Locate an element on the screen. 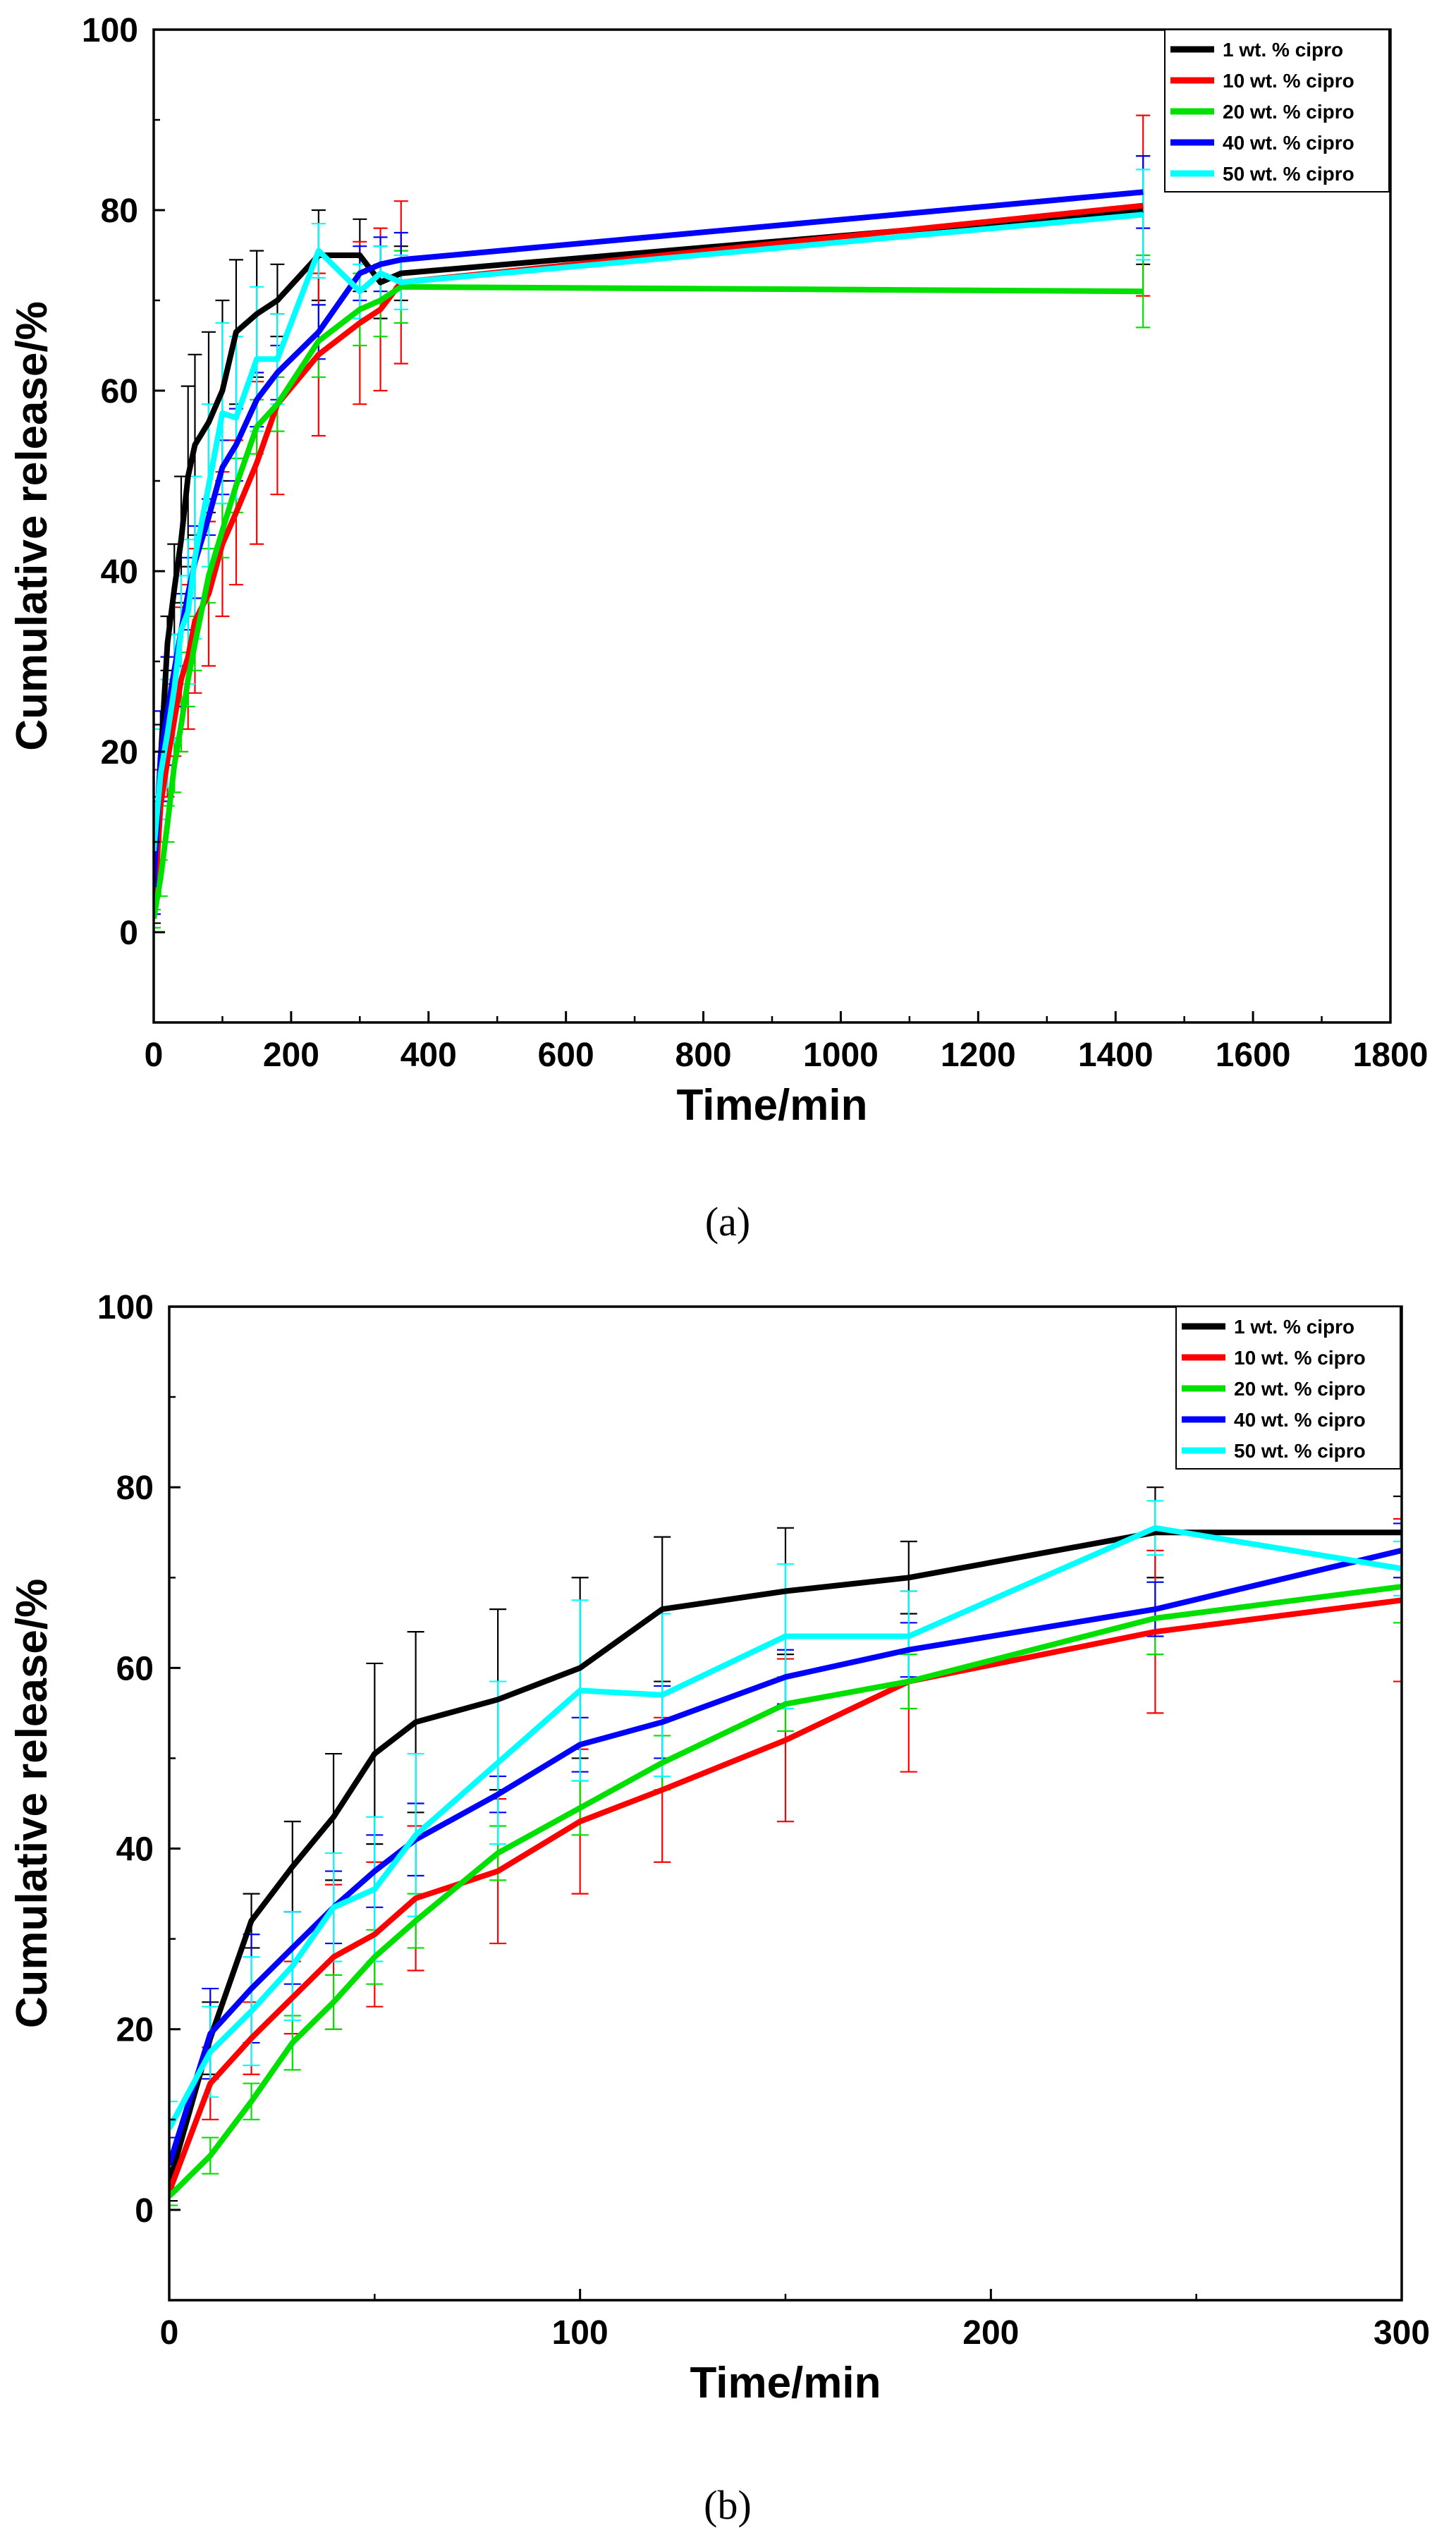  x-tick-label: 1800 is located at coordinates (1391, 1055).